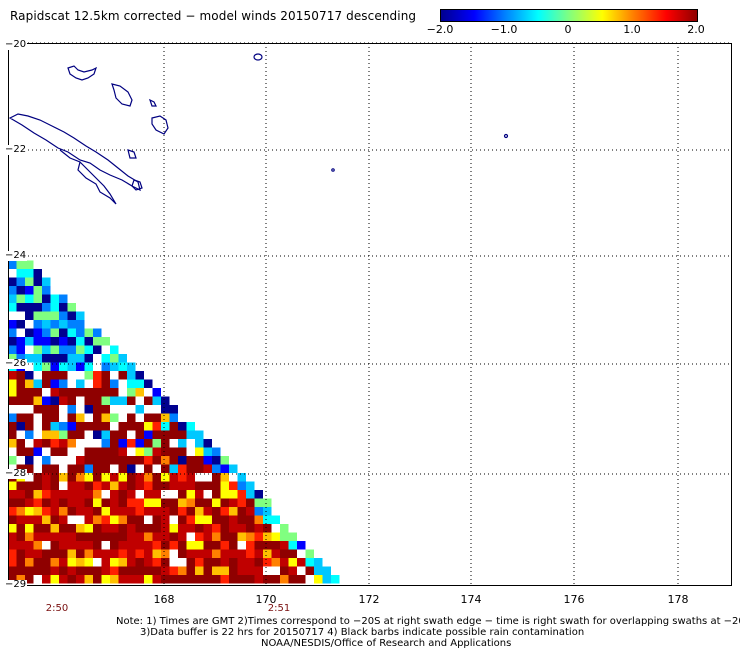 This screenshot has height=650, width=740. Describe the element at coordinates (16, 584) in the screenshot. I see `latitude-label: −29` at that location.